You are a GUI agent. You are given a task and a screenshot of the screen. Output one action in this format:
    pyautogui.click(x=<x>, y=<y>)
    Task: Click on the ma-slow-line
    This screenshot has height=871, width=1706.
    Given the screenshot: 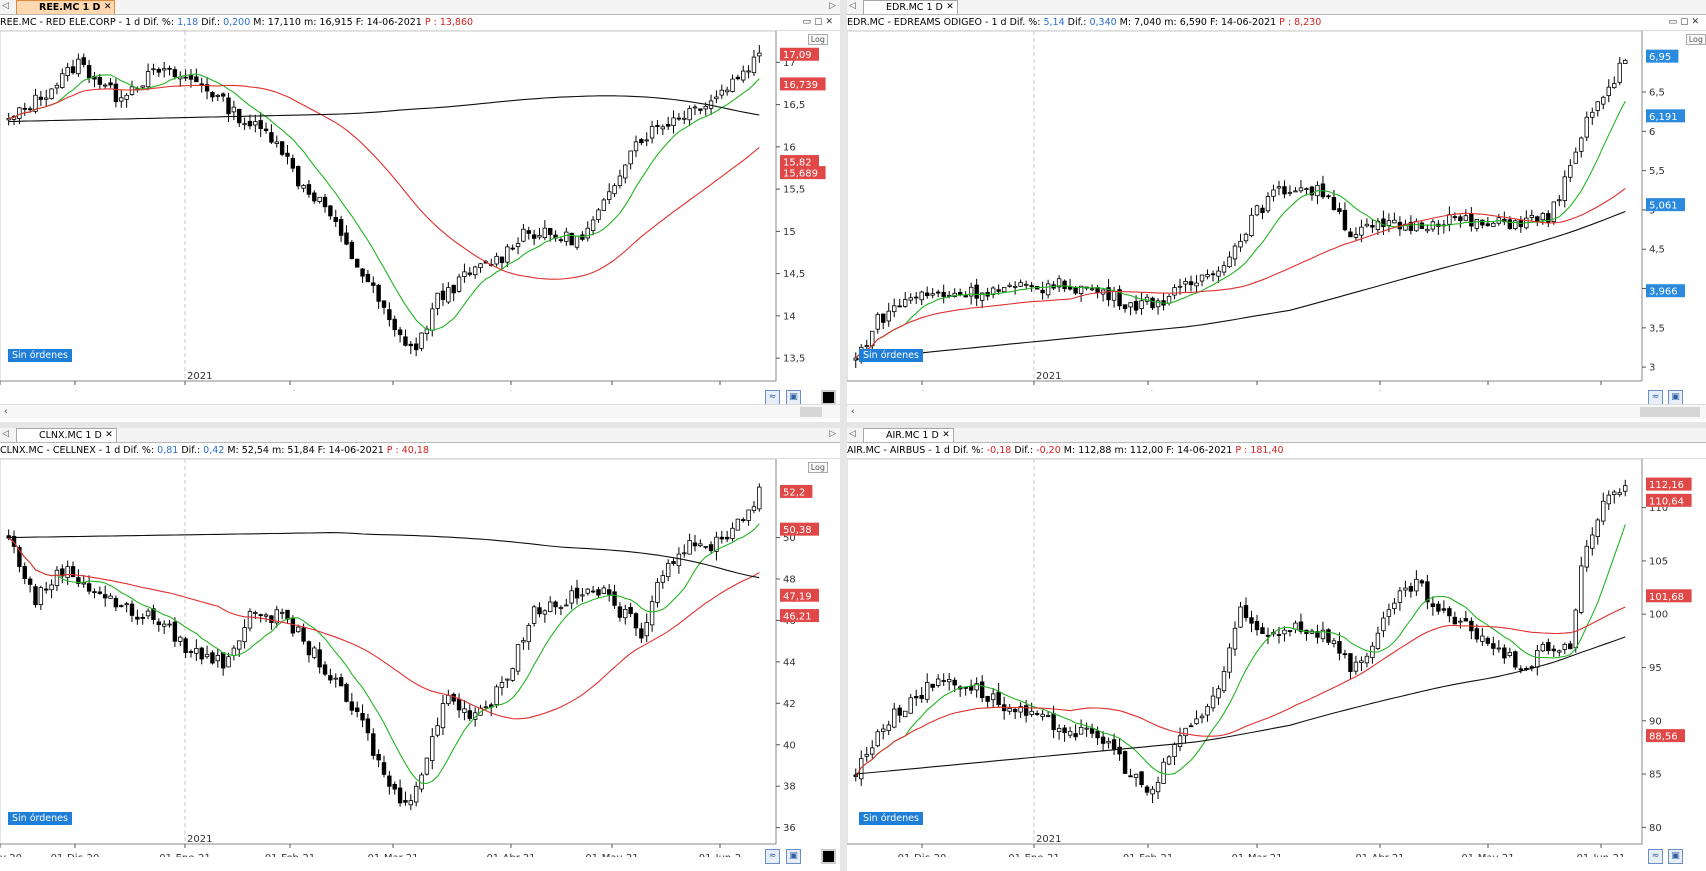 What is the action you would take?
    pyautogui.click(x=384, y=109)
    